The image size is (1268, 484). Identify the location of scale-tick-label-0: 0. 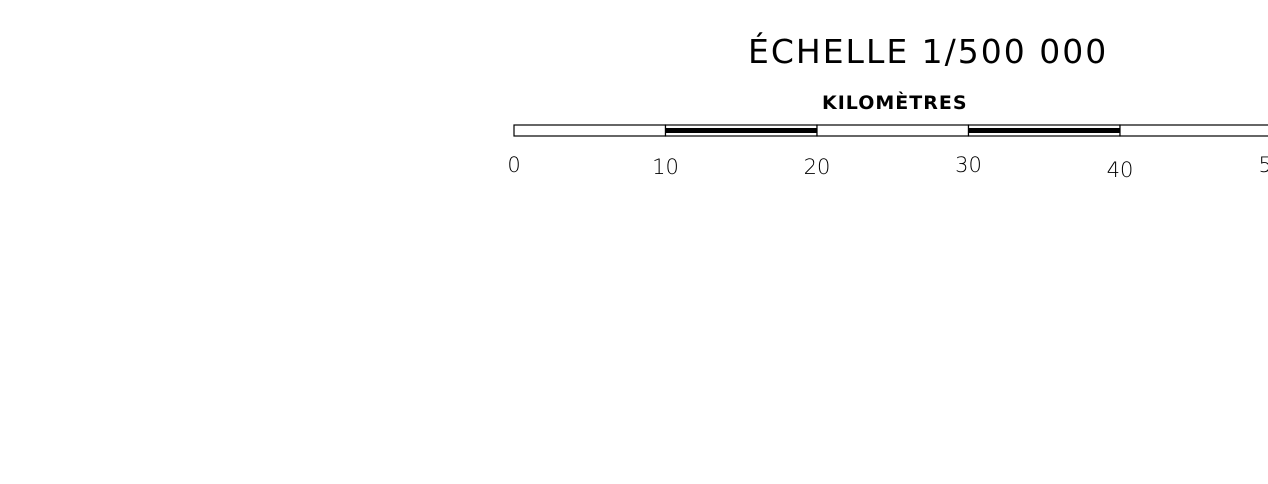
(513, 165).